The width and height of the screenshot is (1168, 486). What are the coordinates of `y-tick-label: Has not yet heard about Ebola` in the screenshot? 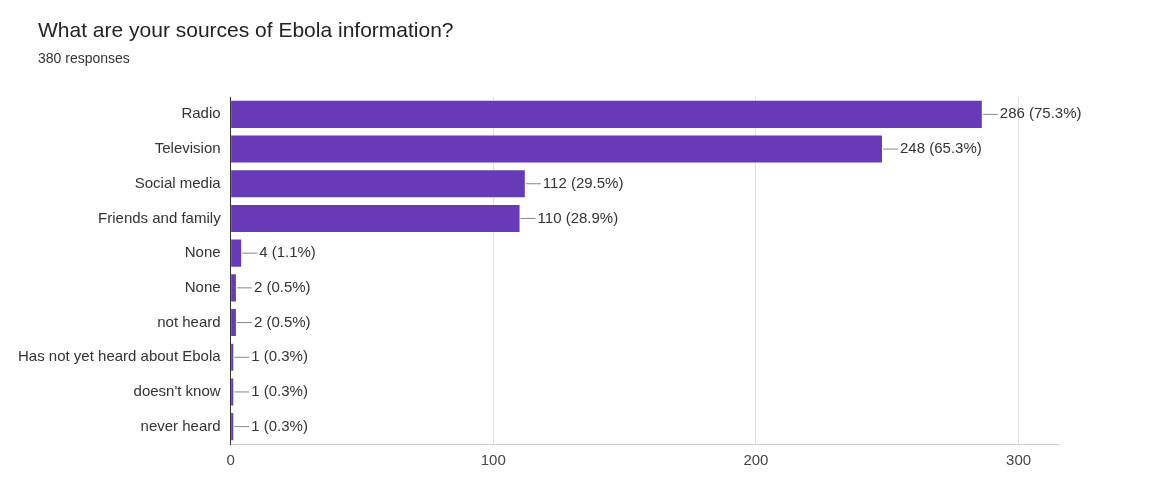 It's located at (120, 356).